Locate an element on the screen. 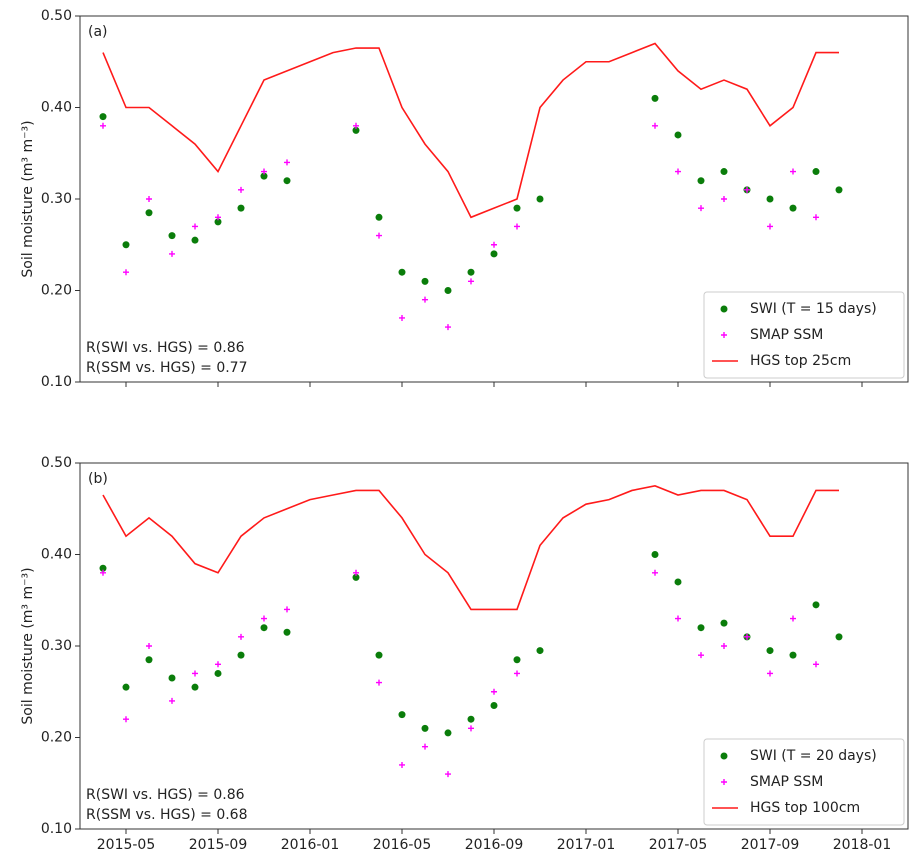 Image resolution: width=909 pixels, height=856 pixels. x-tick-label: 2018-01 is located at coordinates (862, 845).